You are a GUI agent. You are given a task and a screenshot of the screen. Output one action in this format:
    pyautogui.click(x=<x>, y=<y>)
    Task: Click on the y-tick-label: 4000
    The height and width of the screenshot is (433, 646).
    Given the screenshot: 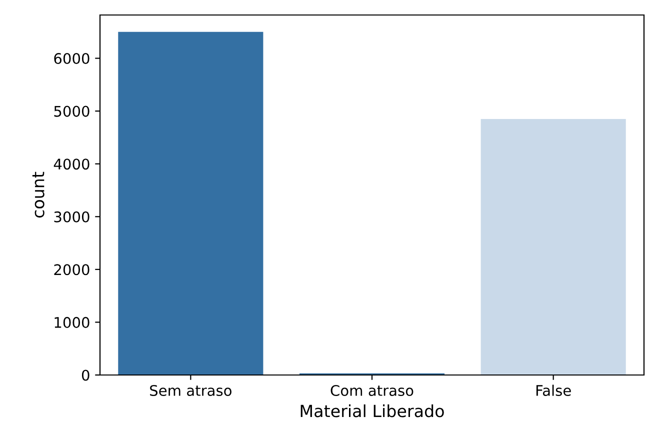 What is the action you would take?
    pyautogui.click(x=72, y=164)
    